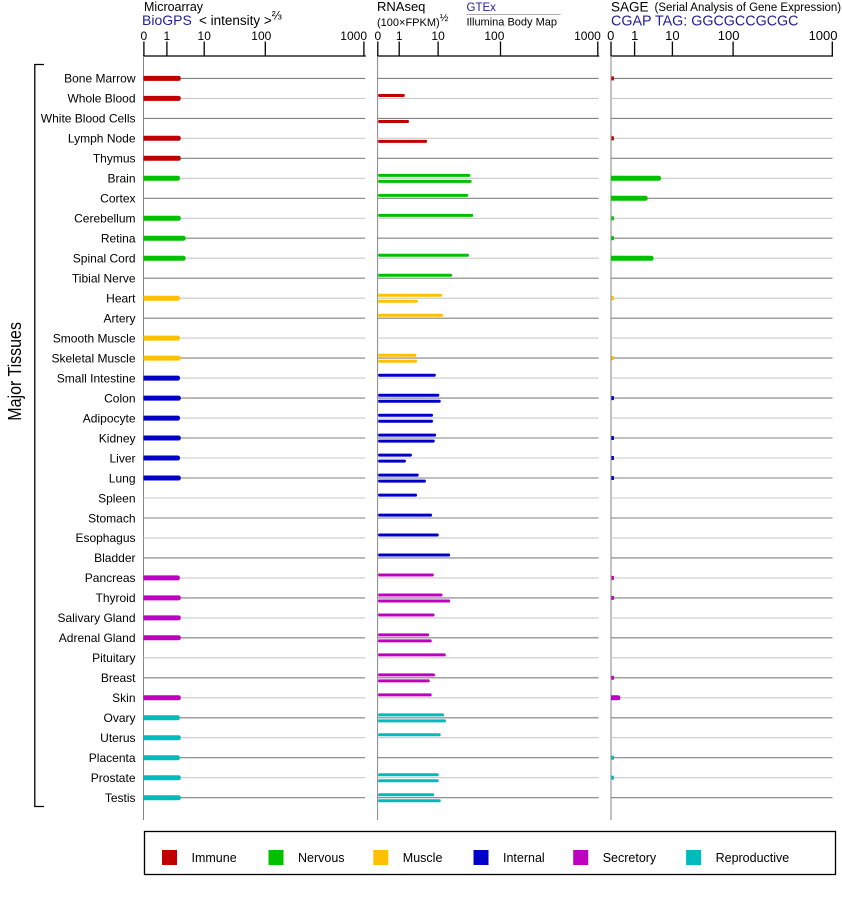 The height and width of the screenshot is (900, 842). I want to click on svg-text: Spleen, so click(116, 498).